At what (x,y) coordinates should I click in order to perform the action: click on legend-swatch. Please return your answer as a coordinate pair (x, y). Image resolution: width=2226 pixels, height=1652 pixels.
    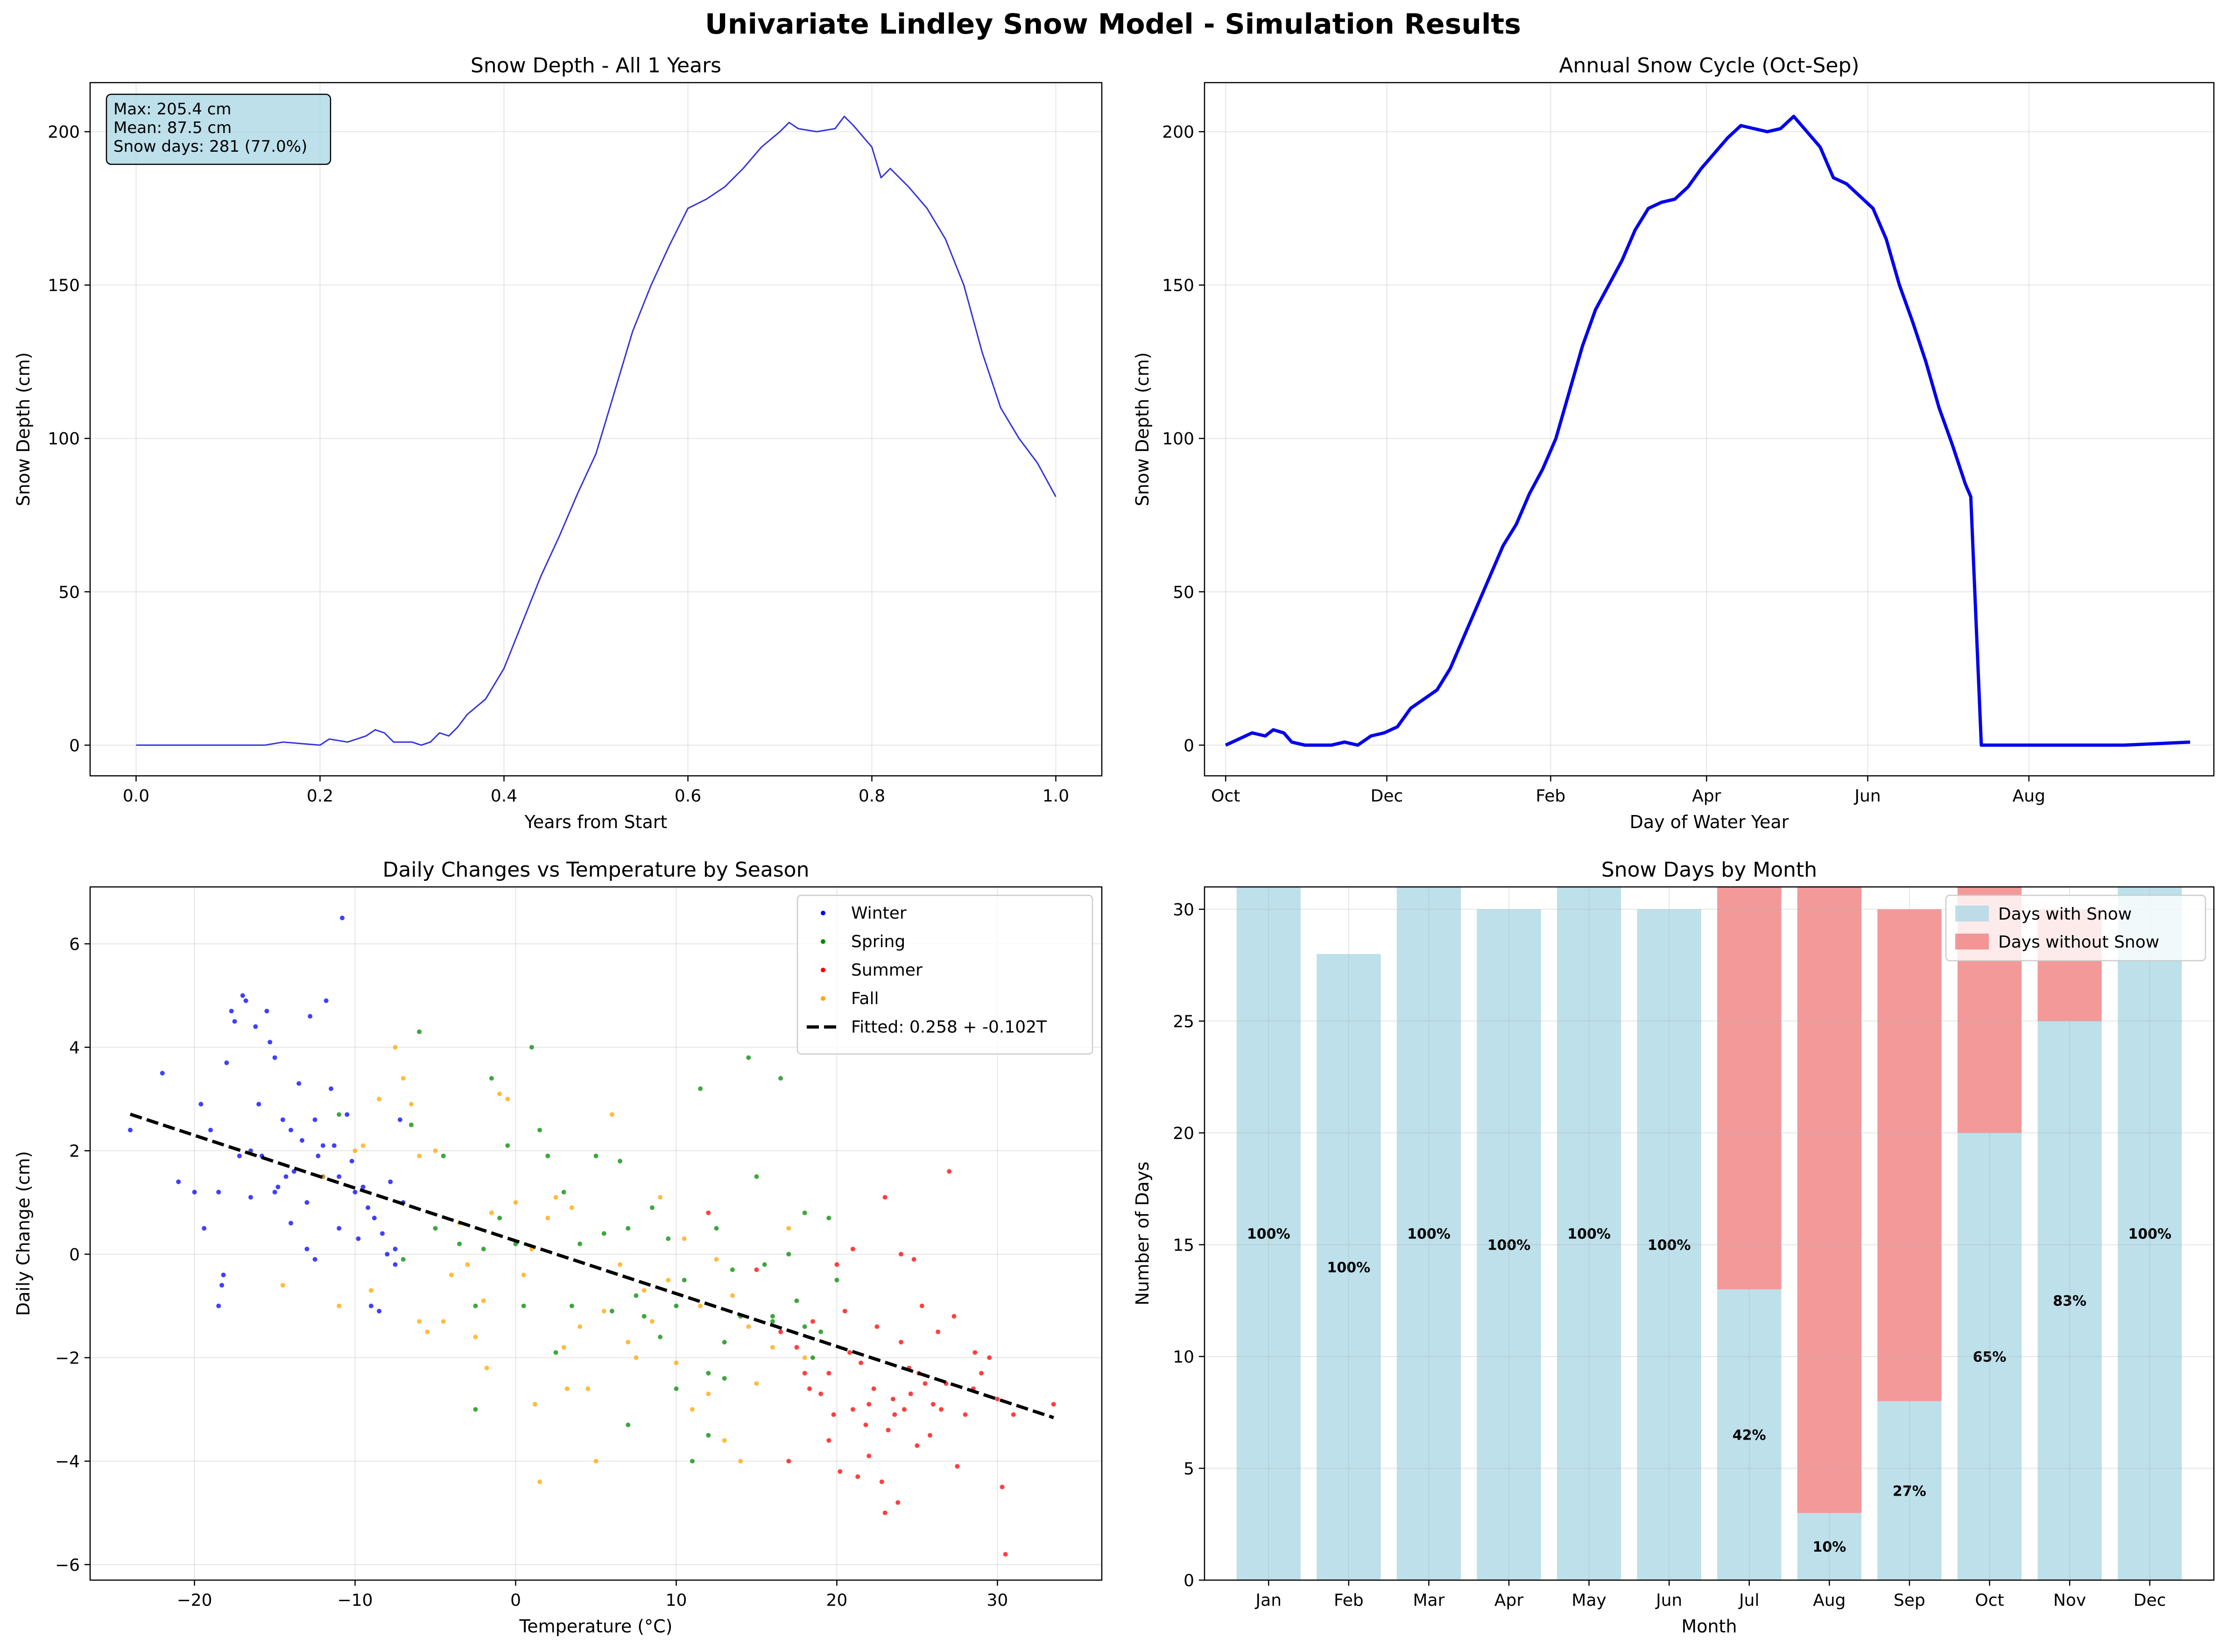
    Looking at the image, I should click on (1972, 941).